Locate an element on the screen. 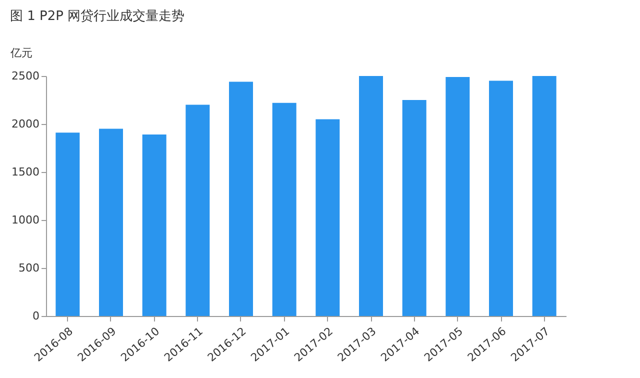 The image size is (640, 378). y-tick-label: 0 is located at coordinates (36, 316).